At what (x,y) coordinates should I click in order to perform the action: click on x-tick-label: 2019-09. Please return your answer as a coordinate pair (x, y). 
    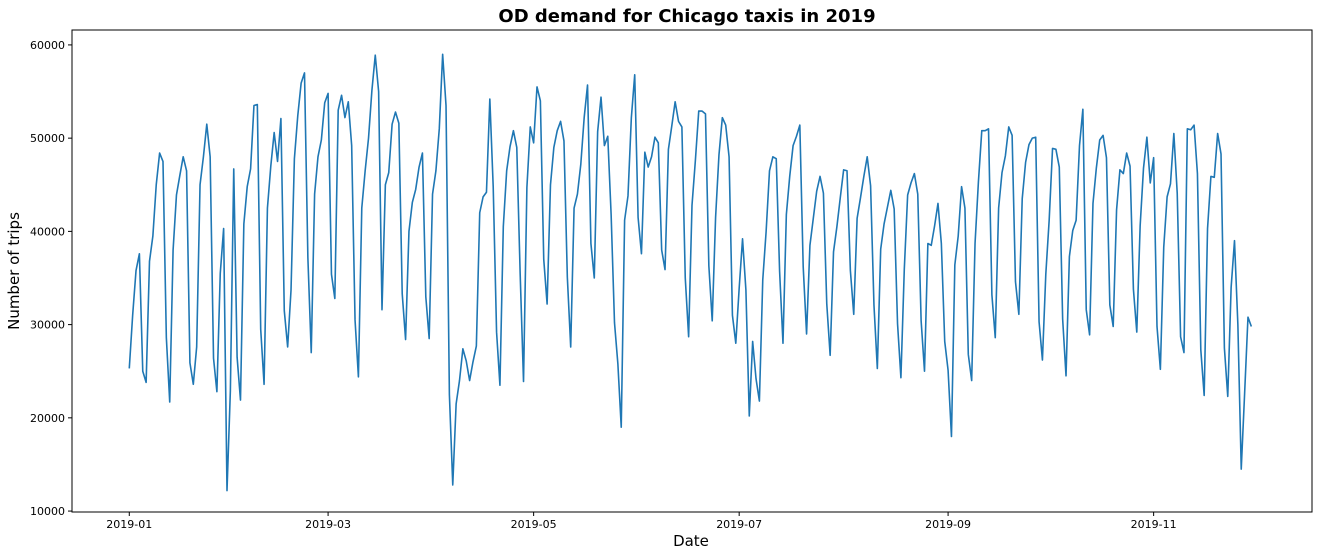
    Looking at the image, I should click on (948, 524).